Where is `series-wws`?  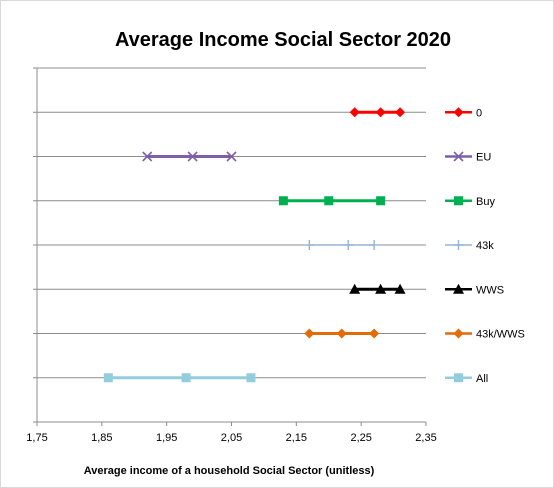 series-wws is located at coordinates (377, 288).